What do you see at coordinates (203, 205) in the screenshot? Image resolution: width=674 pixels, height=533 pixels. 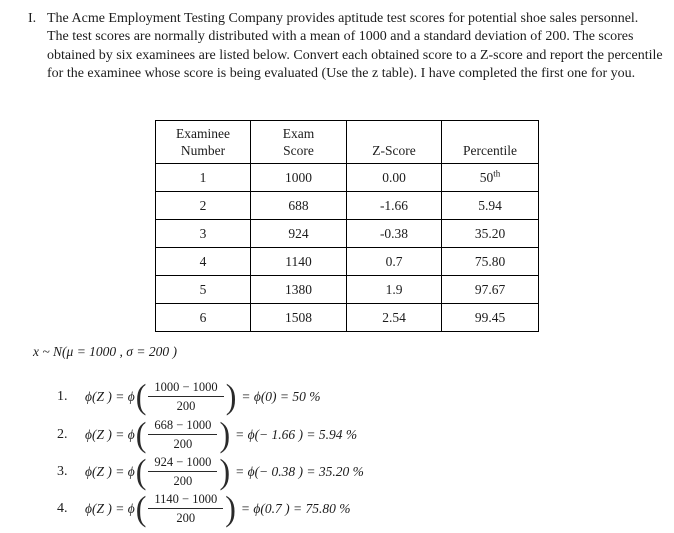 I see `cell-examinee: 2` at bounding box center [203, 205].